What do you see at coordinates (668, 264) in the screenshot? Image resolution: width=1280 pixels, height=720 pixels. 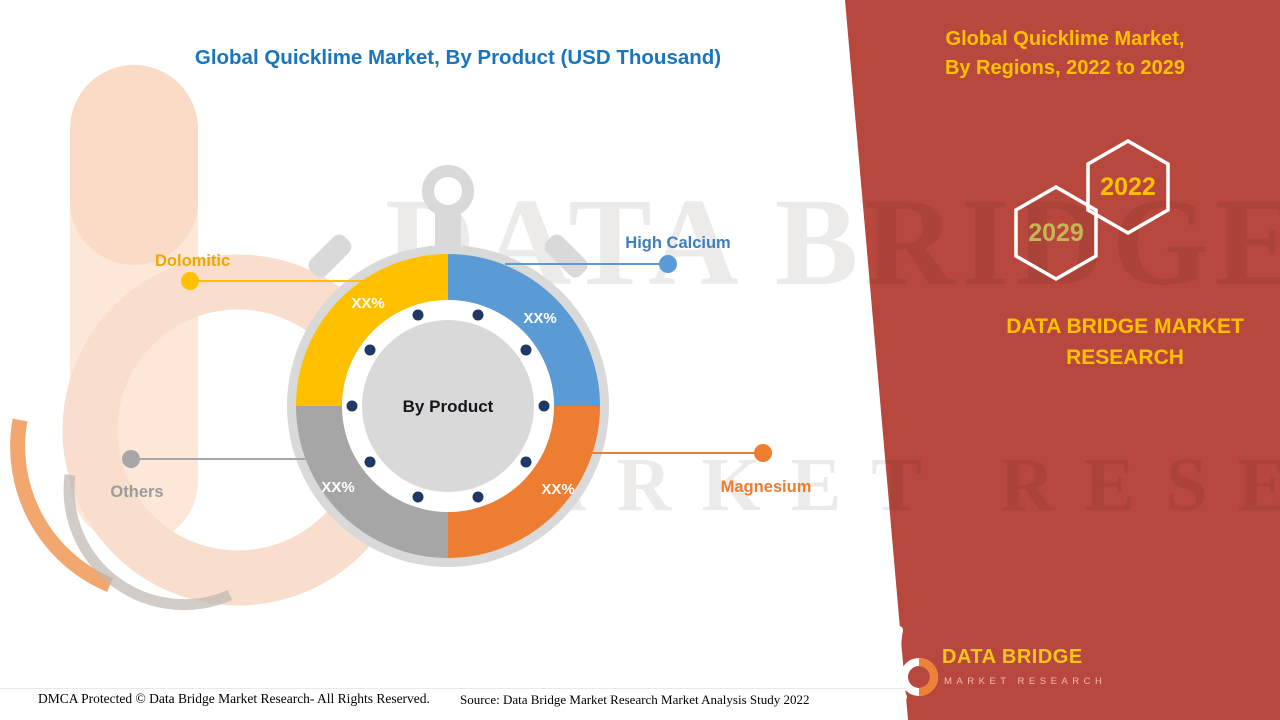 I see `callout-dot-high-calcium` at bounding box center [668, 264].